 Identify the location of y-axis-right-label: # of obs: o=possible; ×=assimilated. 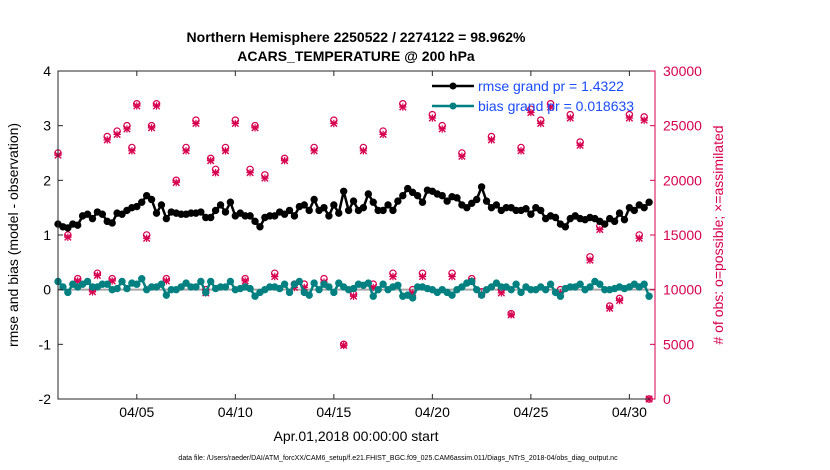
(718, 234).